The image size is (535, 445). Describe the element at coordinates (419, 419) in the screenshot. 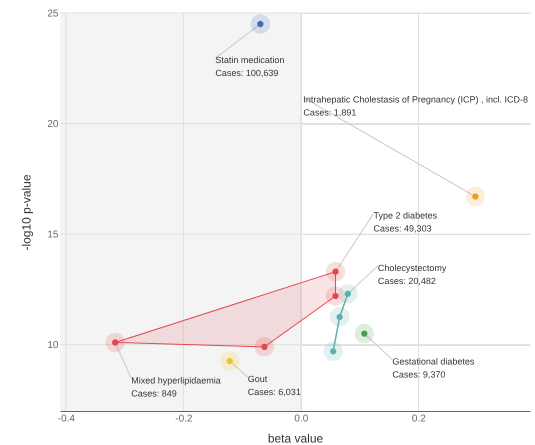

I see `x-tick-label: 0.2` at that location.